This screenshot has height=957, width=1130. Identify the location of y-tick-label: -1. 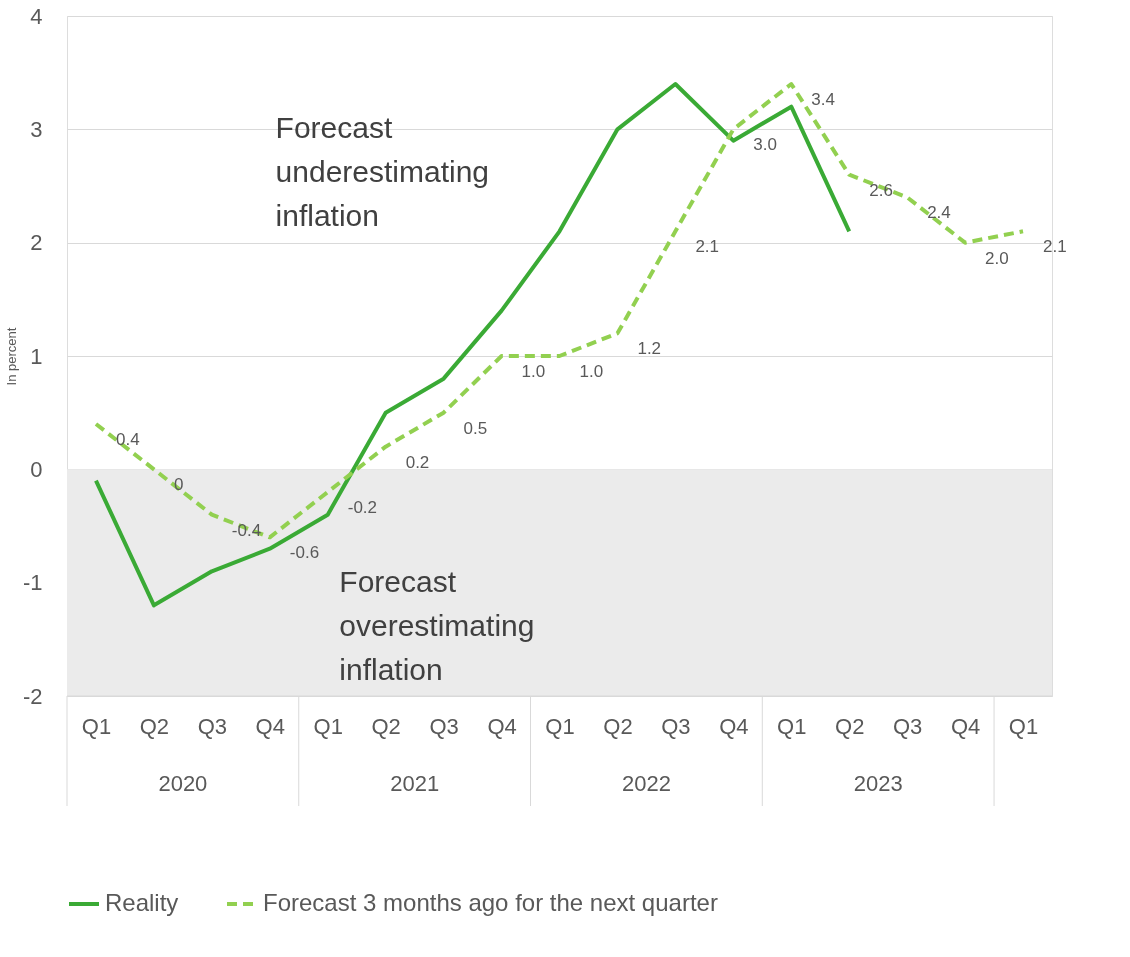
(32, 583).